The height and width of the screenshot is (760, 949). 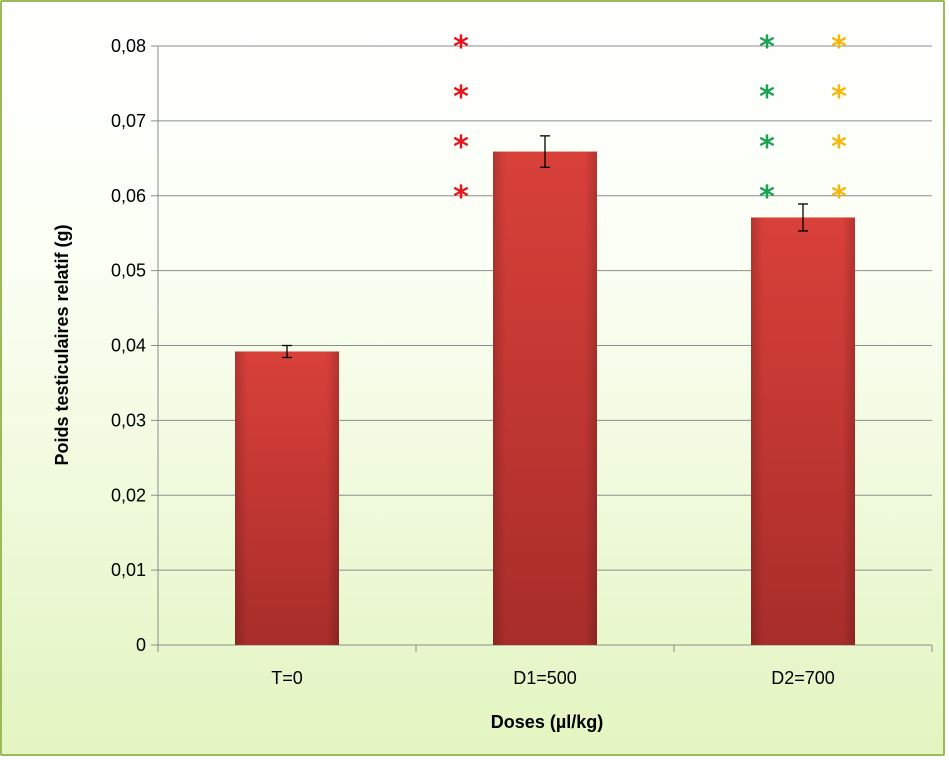 What do you see at coordinates (545, 678) in the screenshot?
I see `x-tick-label: D1=500` at bounding box center [545, 678].